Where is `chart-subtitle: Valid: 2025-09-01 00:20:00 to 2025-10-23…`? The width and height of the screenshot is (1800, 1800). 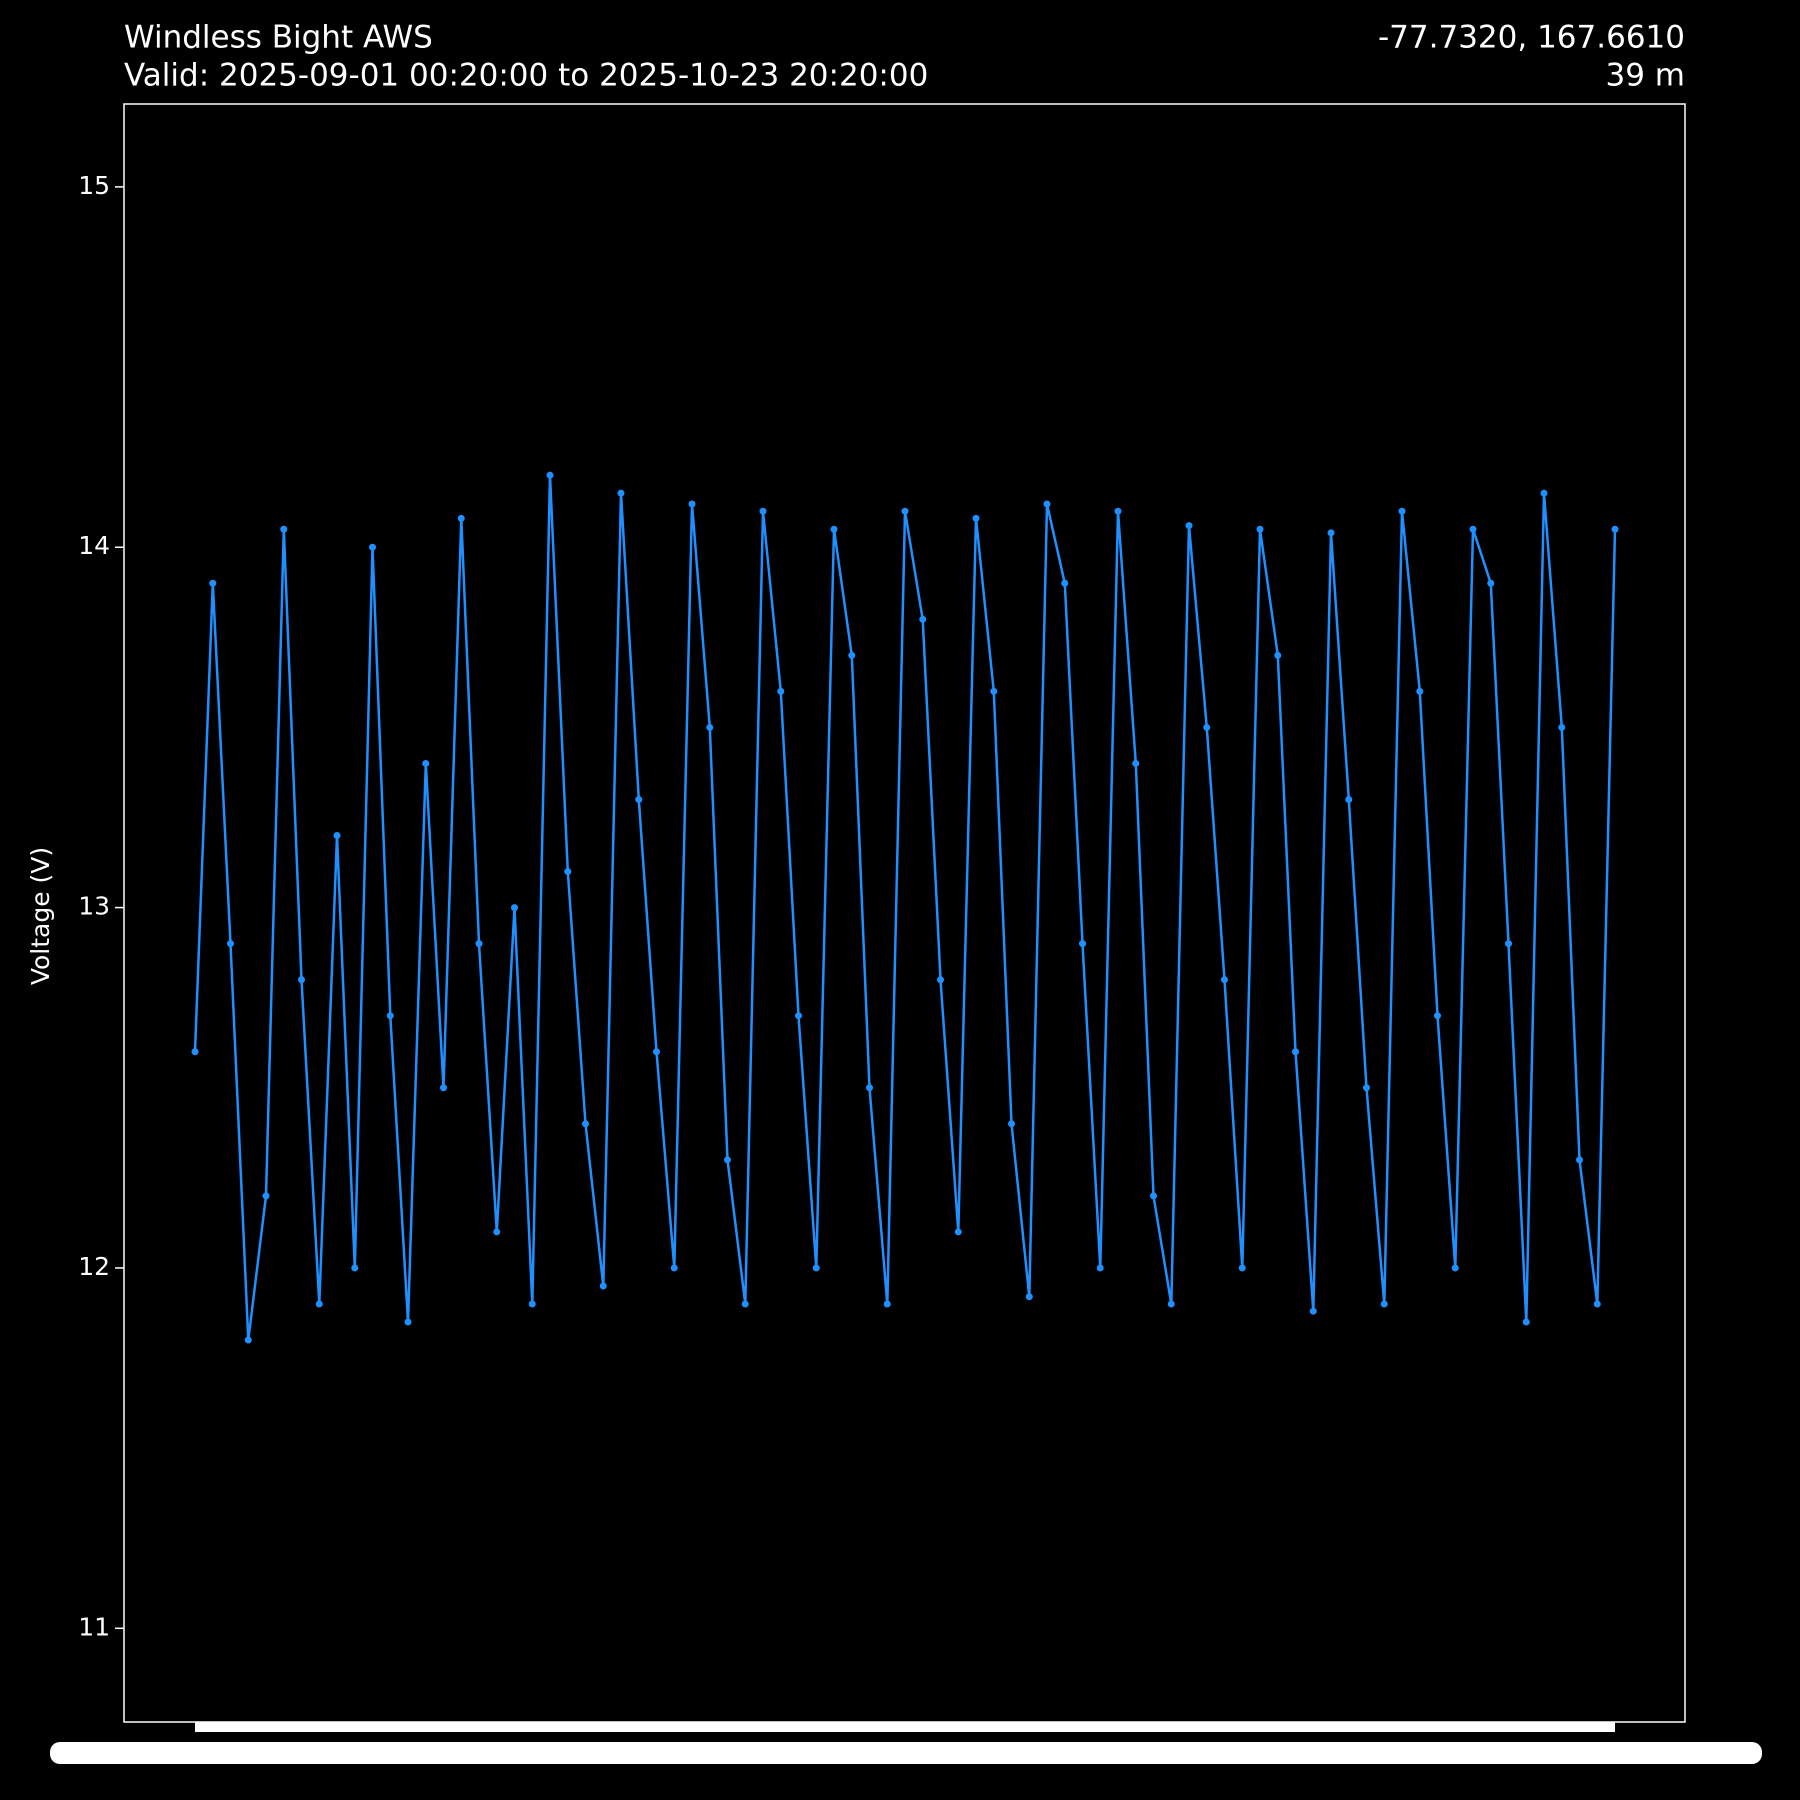 chart-subtitle: Valid: 2025-09-01 00:20:00 to 2025-10-23… is located at coordinates (526, 76).